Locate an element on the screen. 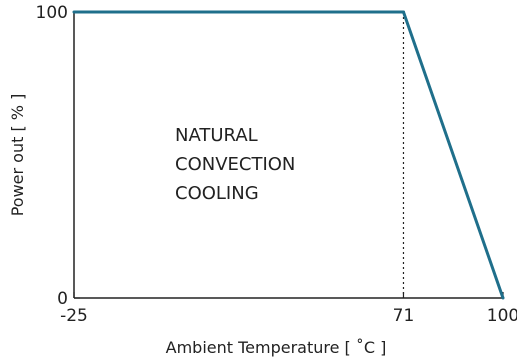 This screenshot has width=517, height=363. annotation-line-2: COOLING is located at coordinates (217, 193).